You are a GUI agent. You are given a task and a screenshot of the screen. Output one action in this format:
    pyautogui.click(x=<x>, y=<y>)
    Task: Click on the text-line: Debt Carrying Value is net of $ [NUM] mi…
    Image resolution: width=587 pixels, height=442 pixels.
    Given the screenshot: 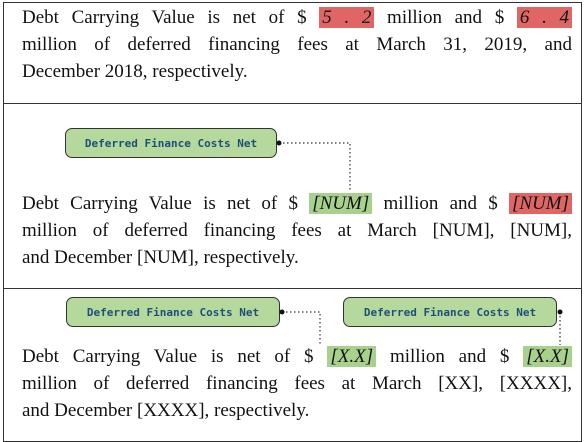 What is the action you would take?
    pyautogui.click(x=297, y=203)
    